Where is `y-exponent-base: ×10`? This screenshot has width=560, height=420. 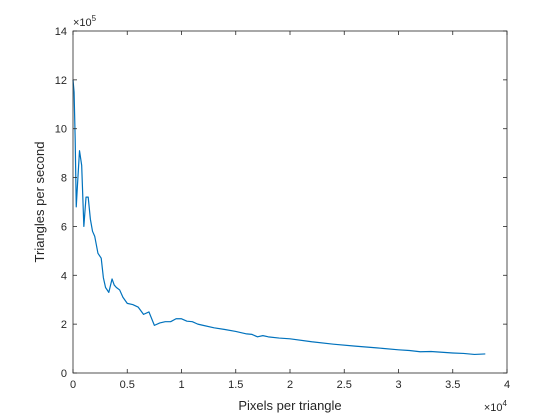 y-exponent-base: ×10 is located at coordinates (82, 23).